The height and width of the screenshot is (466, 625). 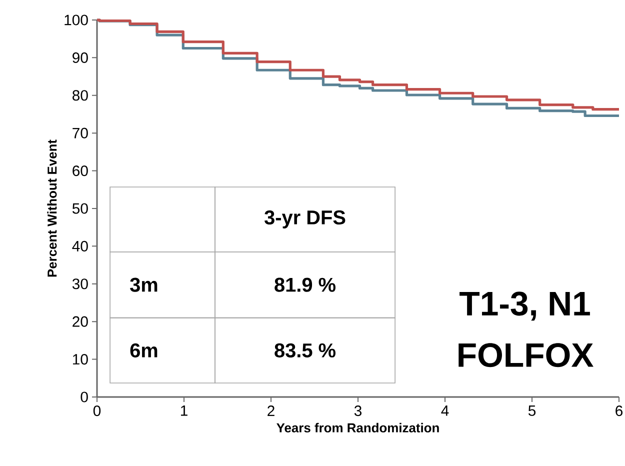 I want to click on annotation: T1-3, N1, so click(x=525, y=306).